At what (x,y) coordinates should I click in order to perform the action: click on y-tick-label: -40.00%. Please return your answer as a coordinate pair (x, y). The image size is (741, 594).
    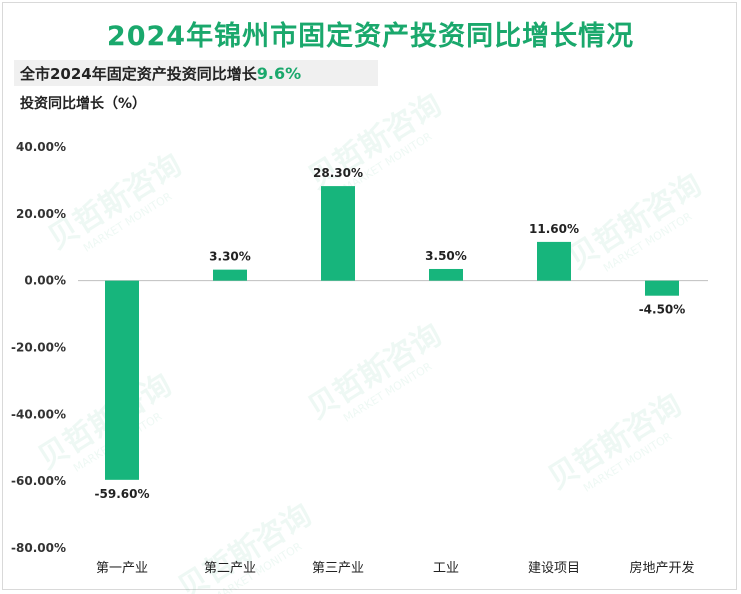
    Looking at the image, I should click on (38, 414).